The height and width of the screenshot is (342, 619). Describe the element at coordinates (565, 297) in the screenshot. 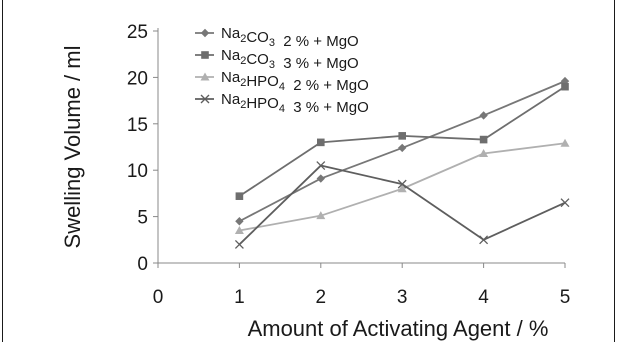

I see `x-tick-label: 5` at that location.